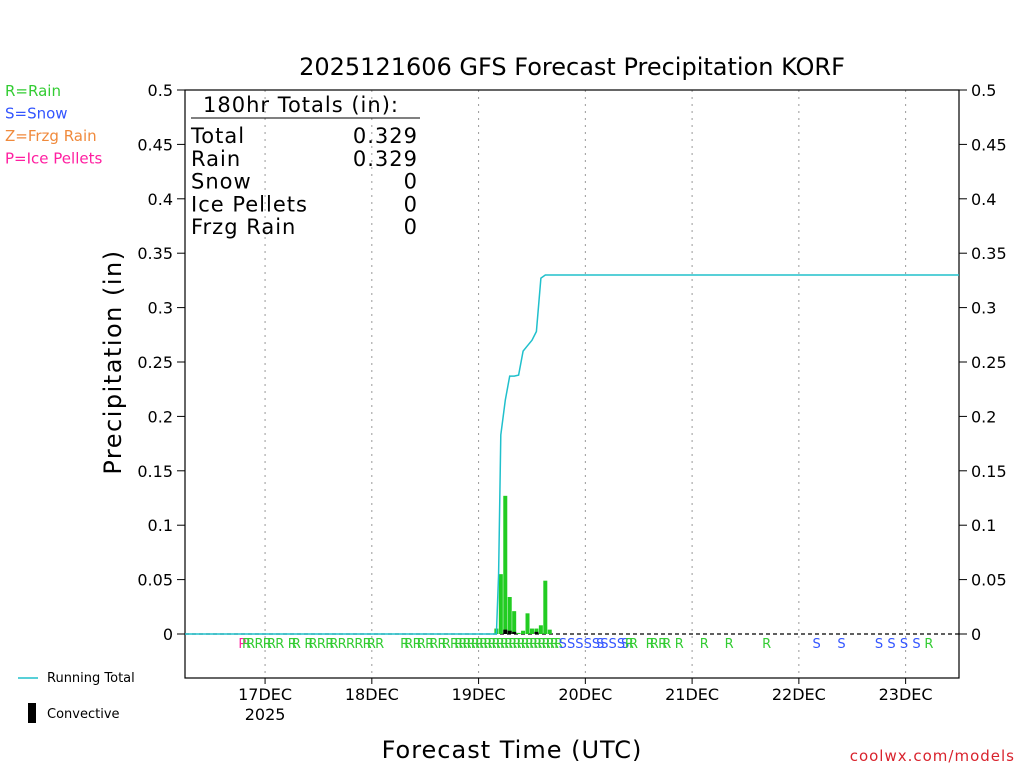 The image size is (1024, 768). I want to click on x-tick-label: 17DEC, so click(265, 694).